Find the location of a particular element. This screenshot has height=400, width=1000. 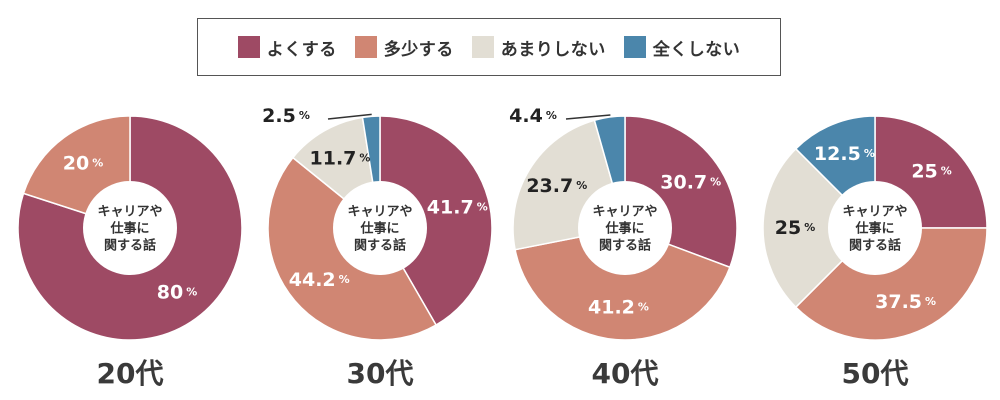

legend-item-somewhat: 多少する is located at coordinates (404, 47).